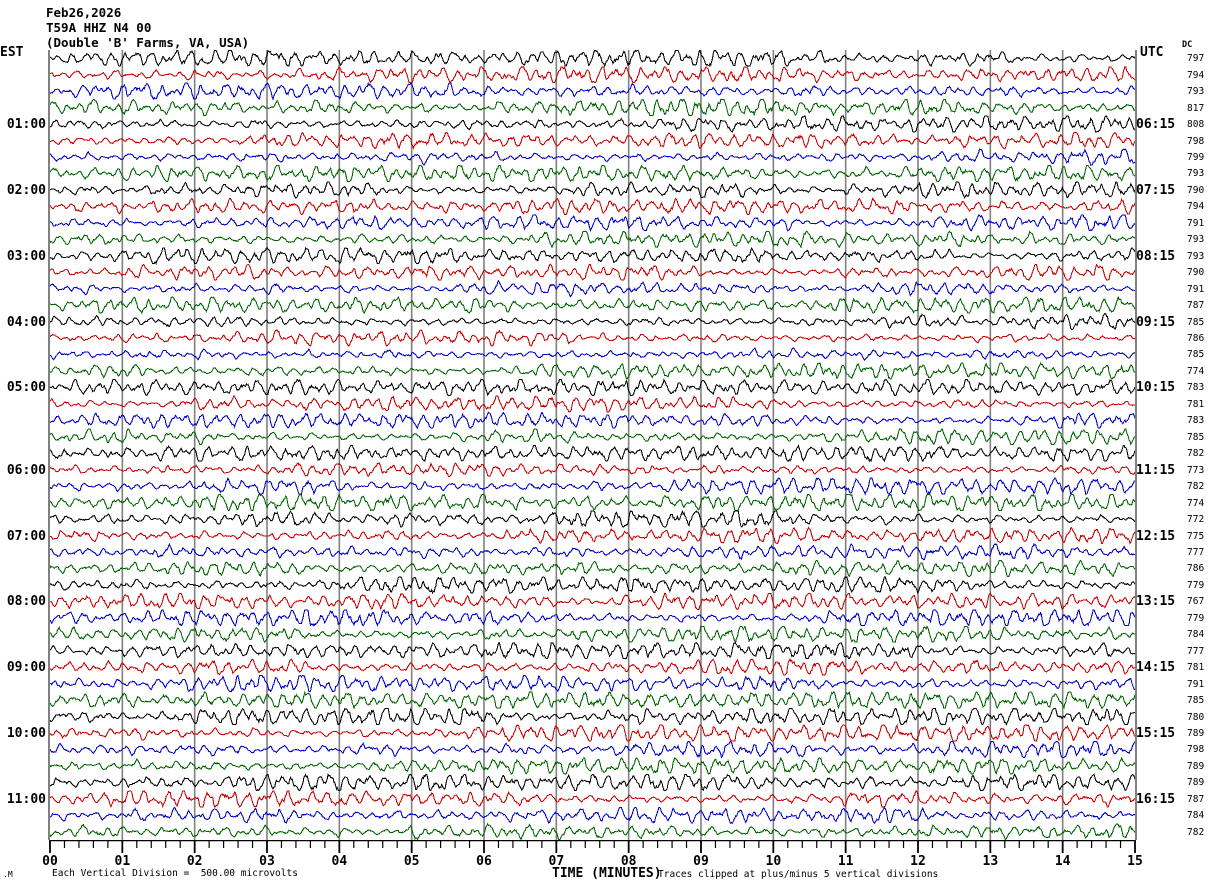  Describe the element at coordinates (628, 861) in the screenshot. I see `x-tick-label: 08` at that location.